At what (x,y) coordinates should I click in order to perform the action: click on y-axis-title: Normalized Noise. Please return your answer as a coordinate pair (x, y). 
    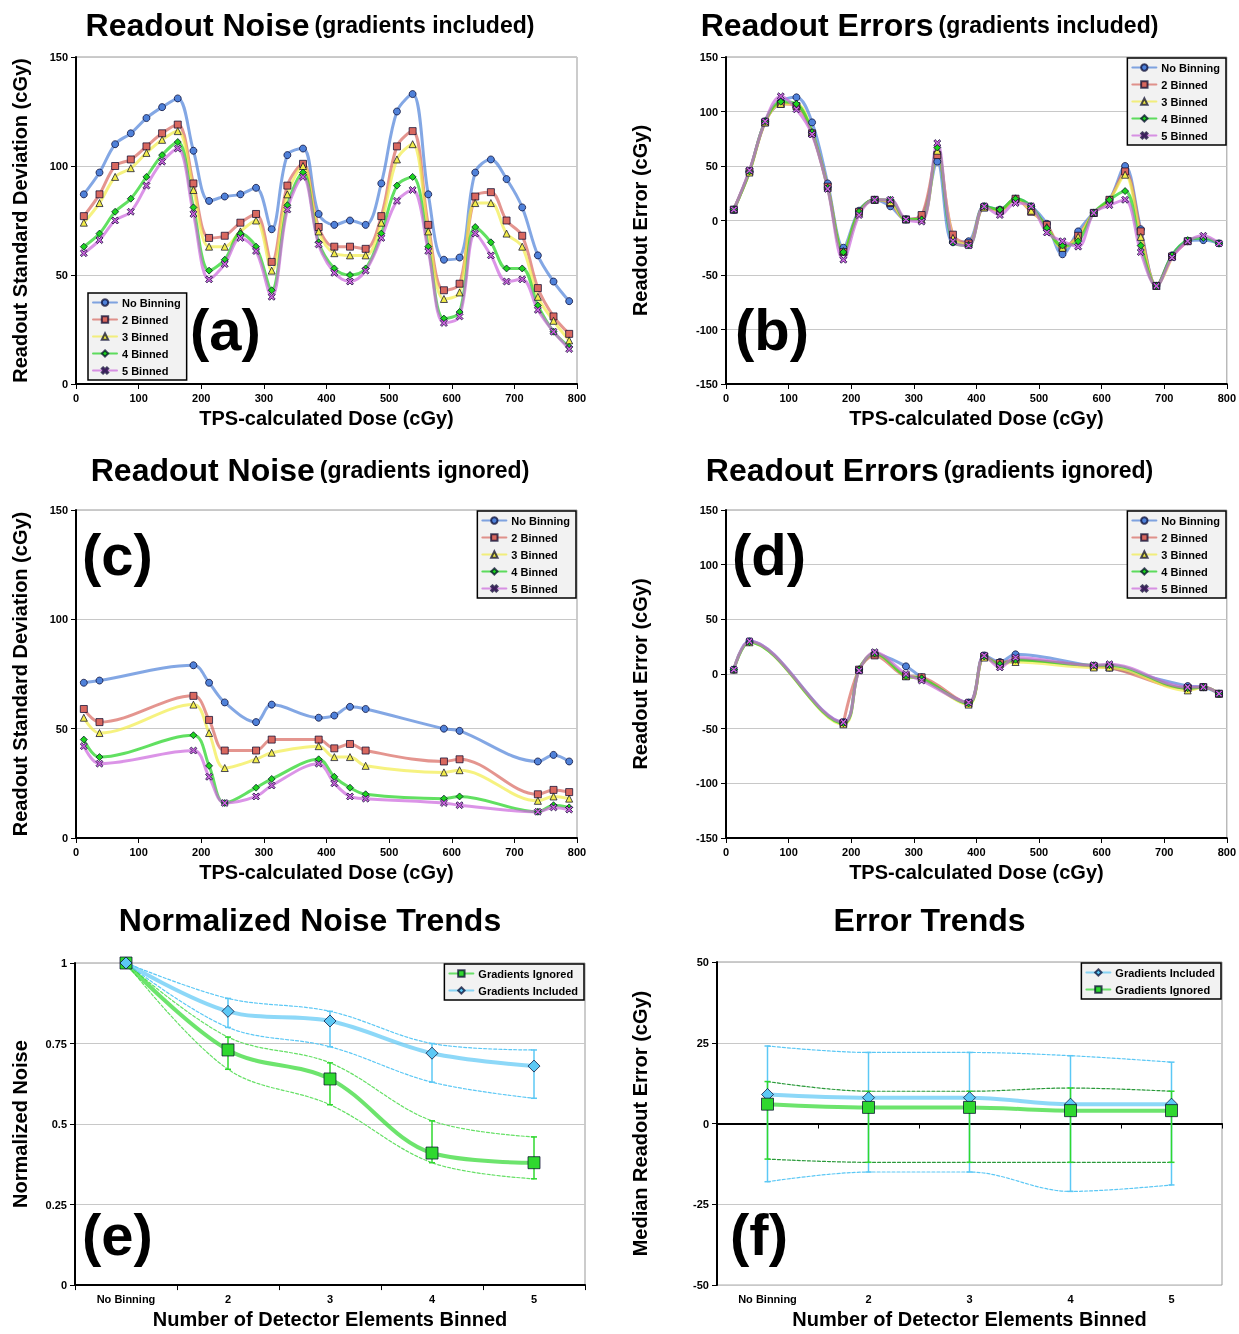
    Looking at the image, I should click on (20, 1124).